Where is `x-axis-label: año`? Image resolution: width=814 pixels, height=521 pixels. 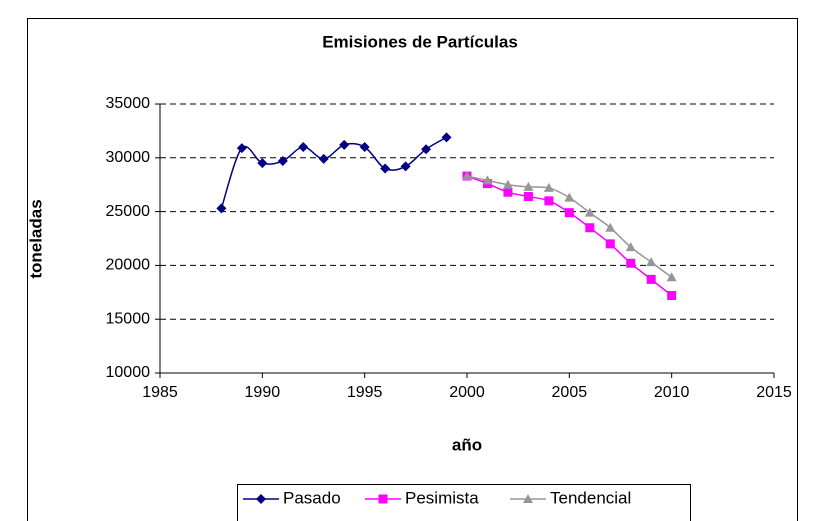 x-axis-label: año is located at coordinates (467, 444).